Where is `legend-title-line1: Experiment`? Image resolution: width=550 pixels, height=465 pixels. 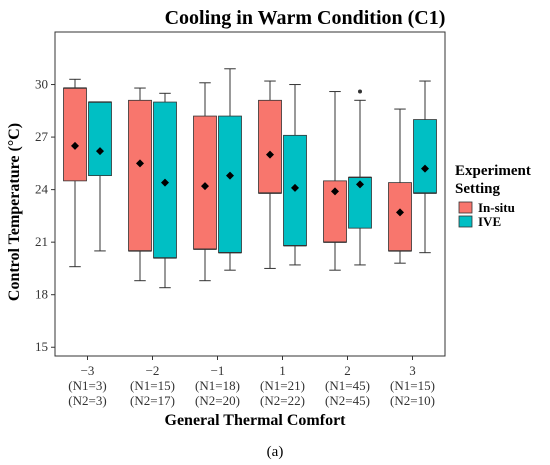 legend-title-line1: Experiment is located at coordinates (493, 171).